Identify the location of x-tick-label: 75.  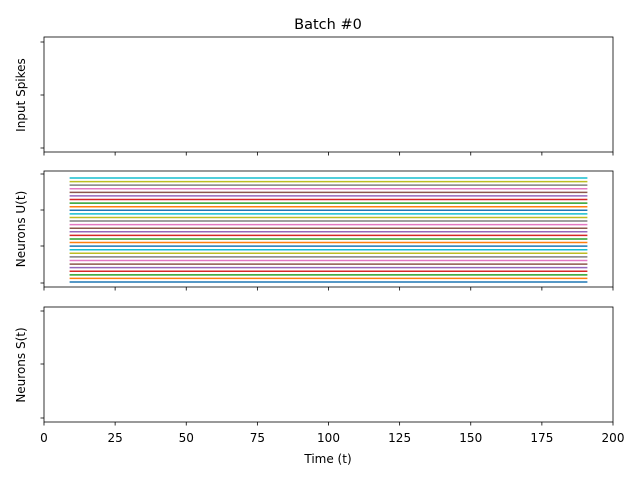
(257, 438).